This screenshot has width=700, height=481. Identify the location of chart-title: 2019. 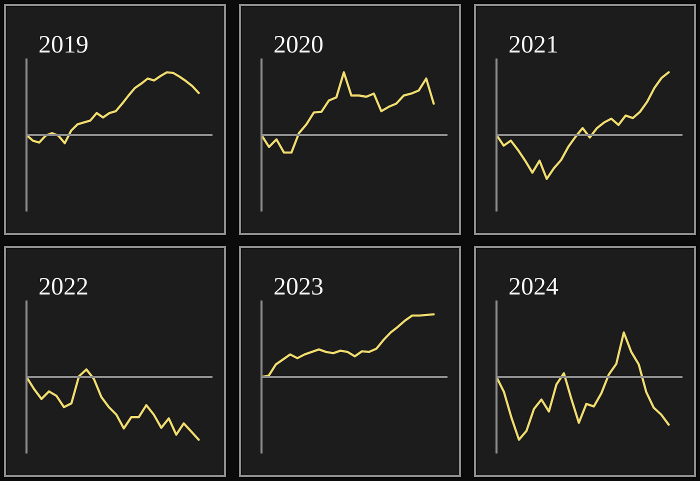
(63, 45).